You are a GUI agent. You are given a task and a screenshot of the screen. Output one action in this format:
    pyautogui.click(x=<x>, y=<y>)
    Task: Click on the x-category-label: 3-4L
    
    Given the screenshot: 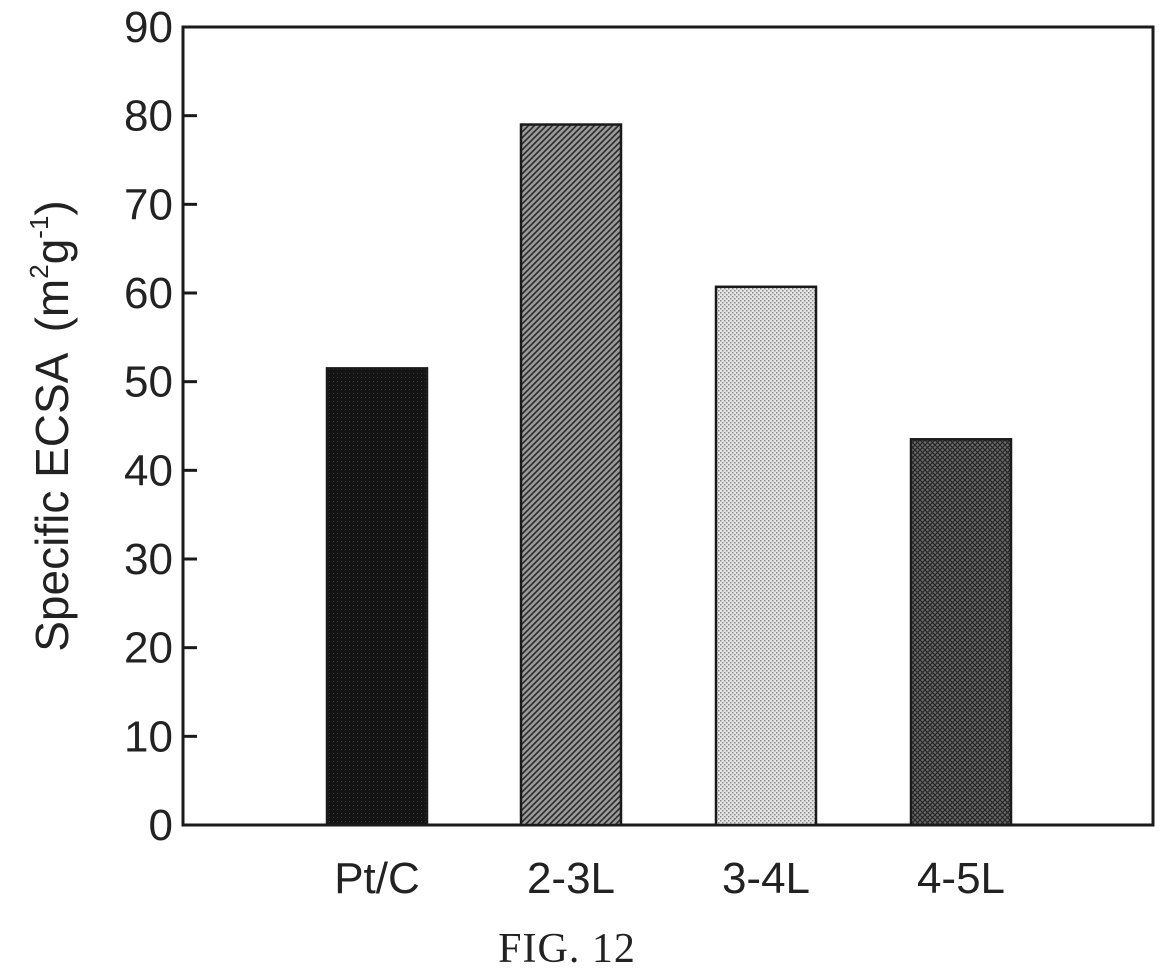 What is the action you would take?
    pyautogui.click(x=766, y=878)
    